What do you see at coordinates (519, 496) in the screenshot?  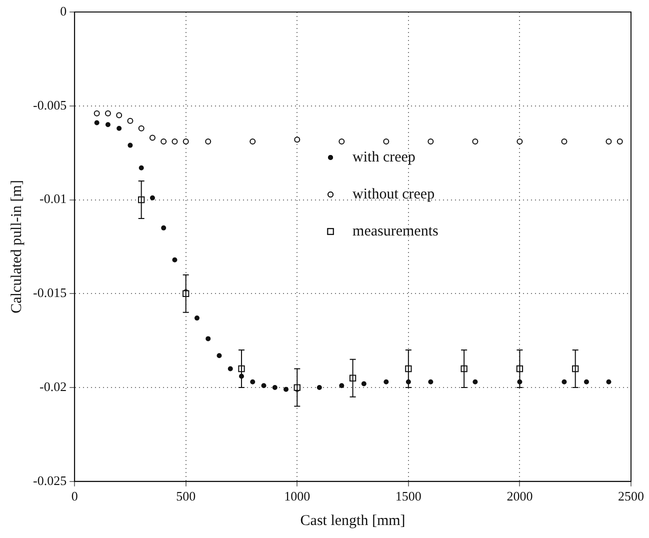 I see `x-tick-label: 2000` at bounding box center [519, 496].